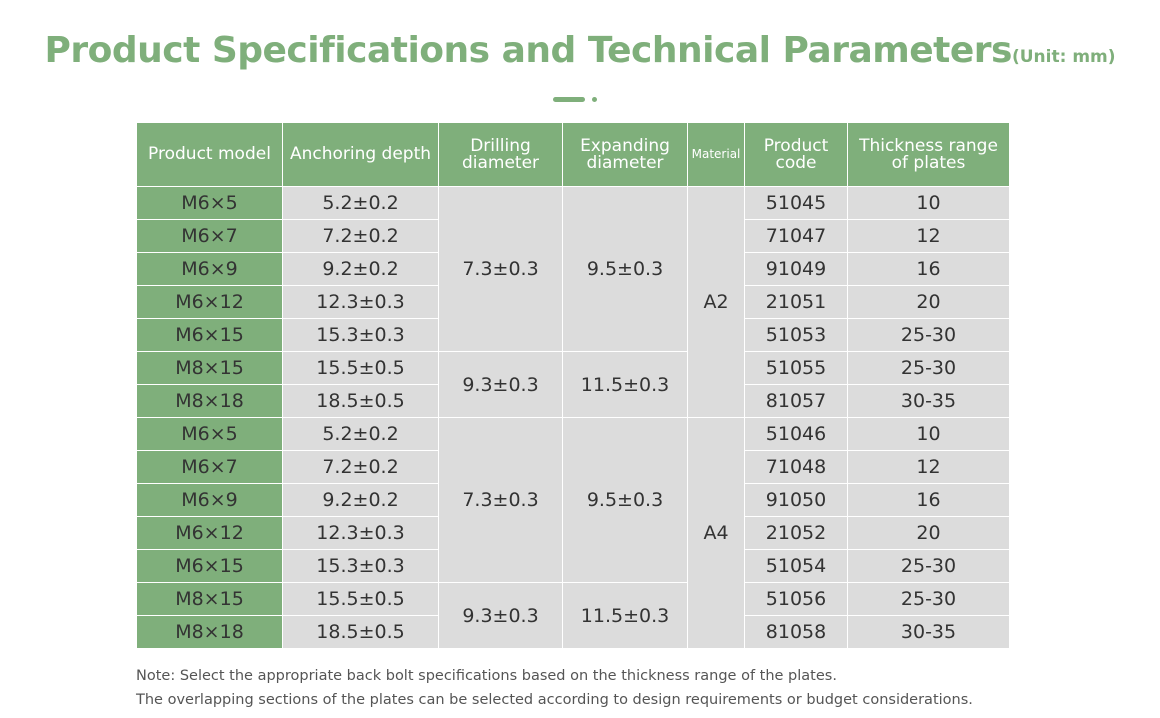  Describe the element at coordinates (796, 154) in the screenshot. I see `header-product-code: Product code` at that location.